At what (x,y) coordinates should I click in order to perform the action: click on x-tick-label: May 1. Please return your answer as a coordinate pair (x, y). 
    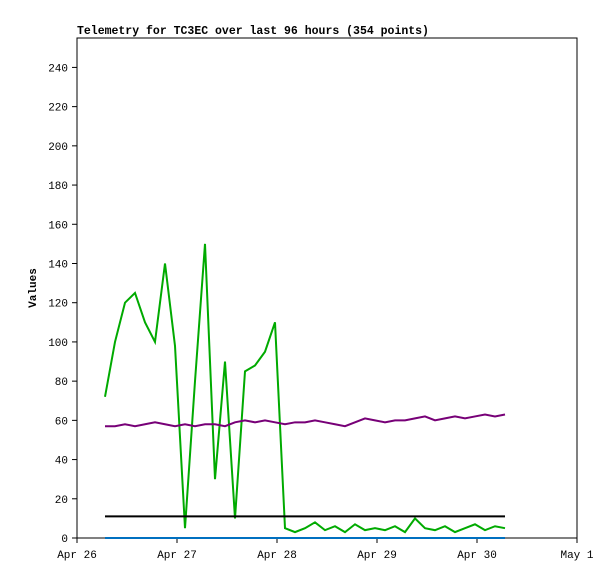
    Looking at the image, I should click on (576, 556).